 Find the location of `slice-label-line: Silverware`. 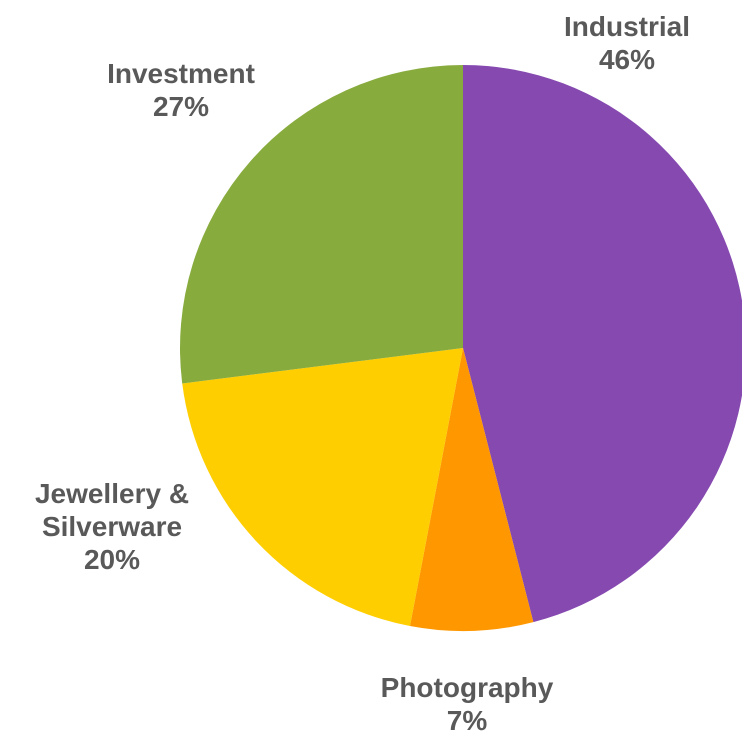

slice-label-line: Silverware is located at coordinates (112, 526).